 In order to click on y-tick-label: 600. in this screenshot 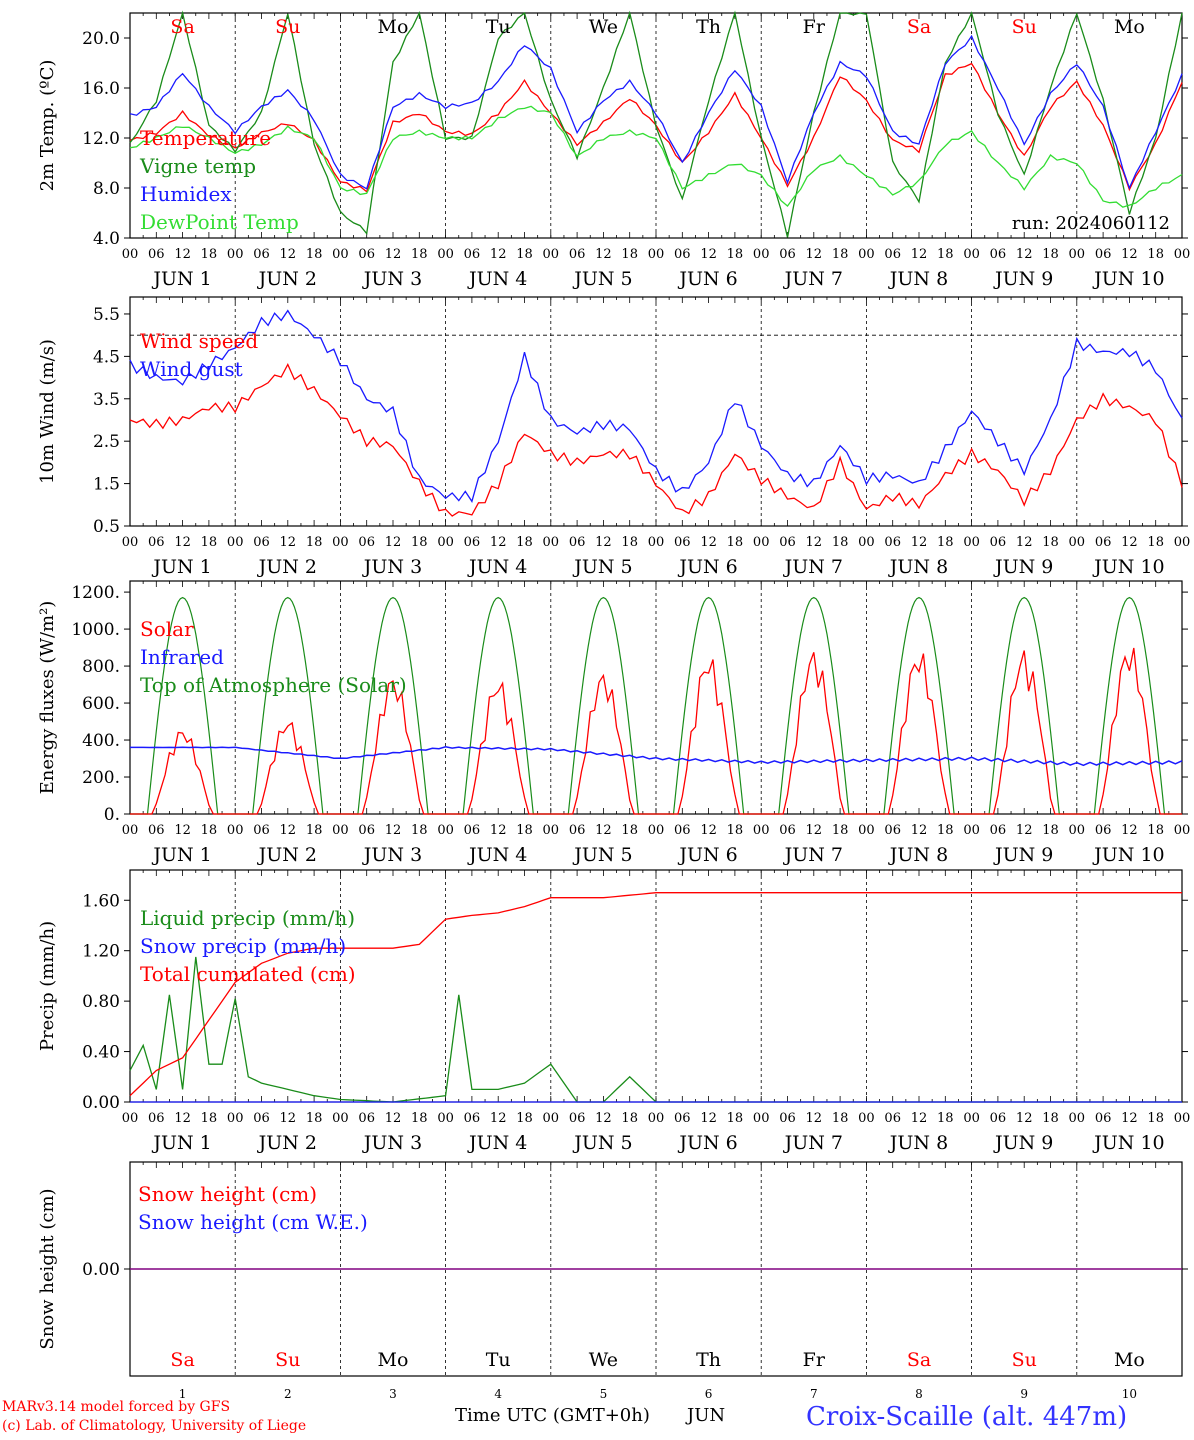, I will do `click(101, 704)`.